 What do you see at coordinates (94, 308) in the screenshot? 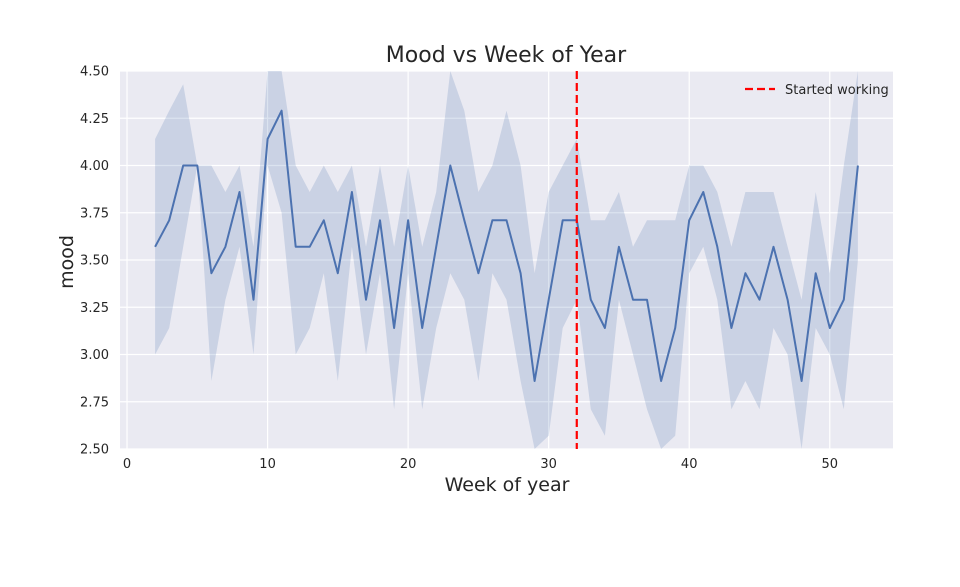
I see `y-tick-label: 3.25` at bounding box center [94, 308].